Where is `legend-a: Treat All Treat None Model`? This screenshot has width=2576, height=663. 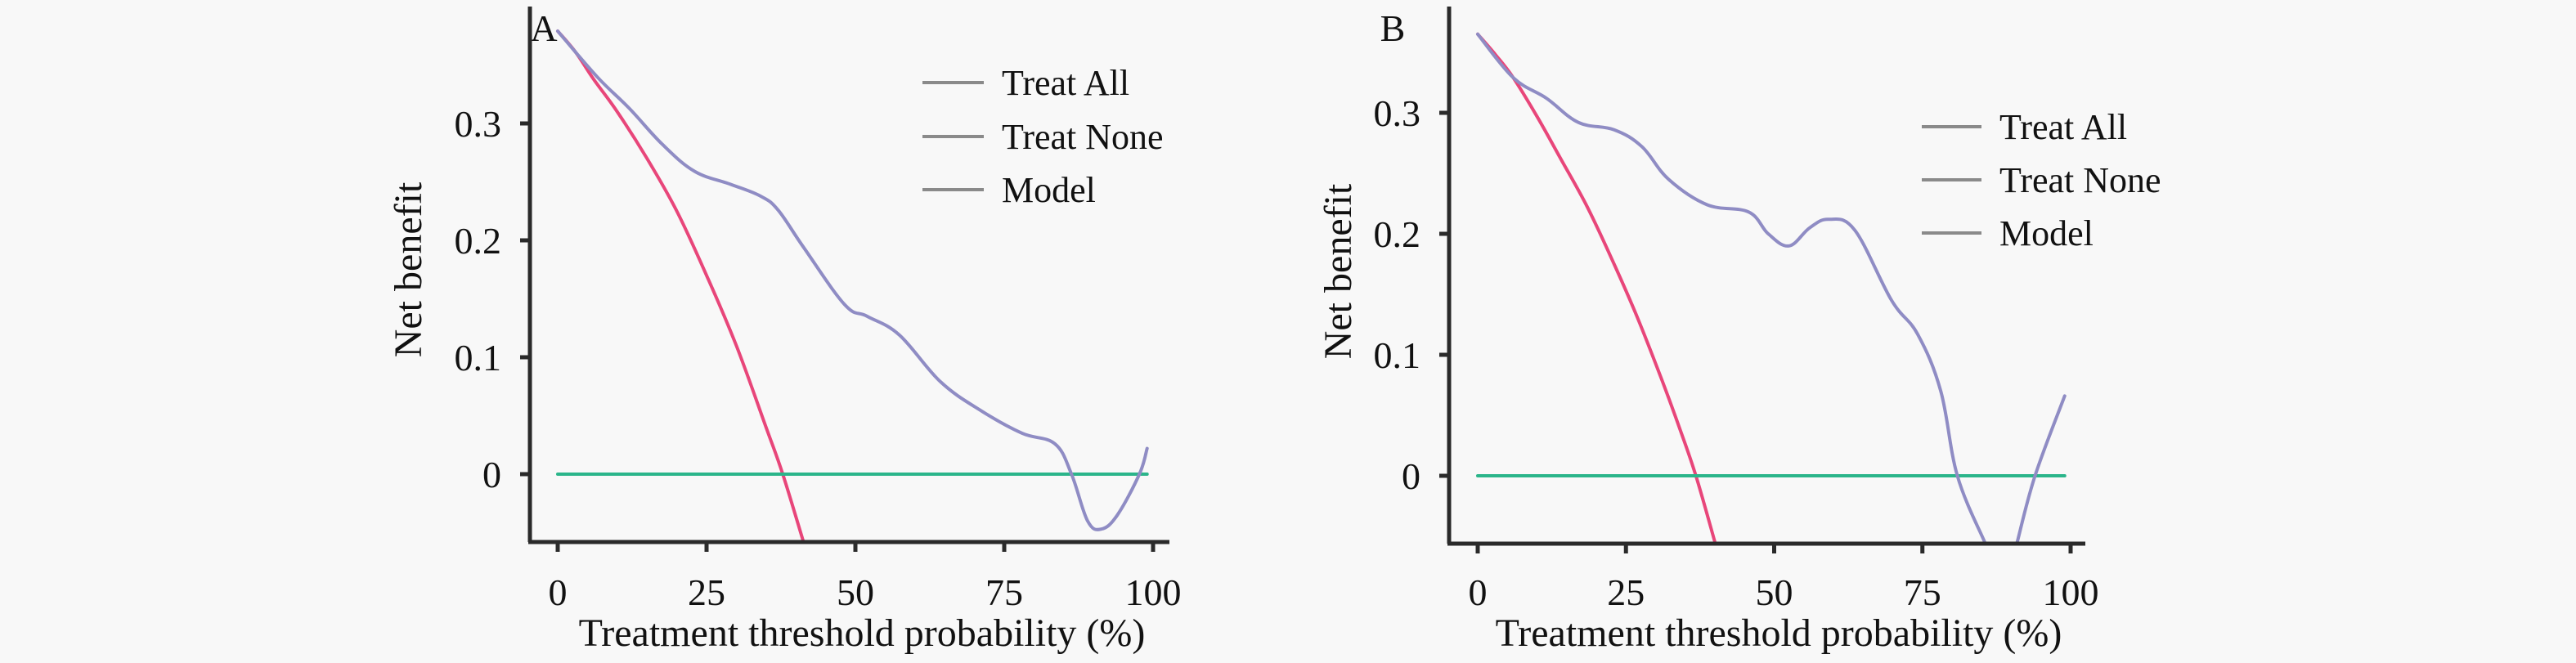 legend-a: Treat All Treat None Model is located at coordinates (1043, 137).